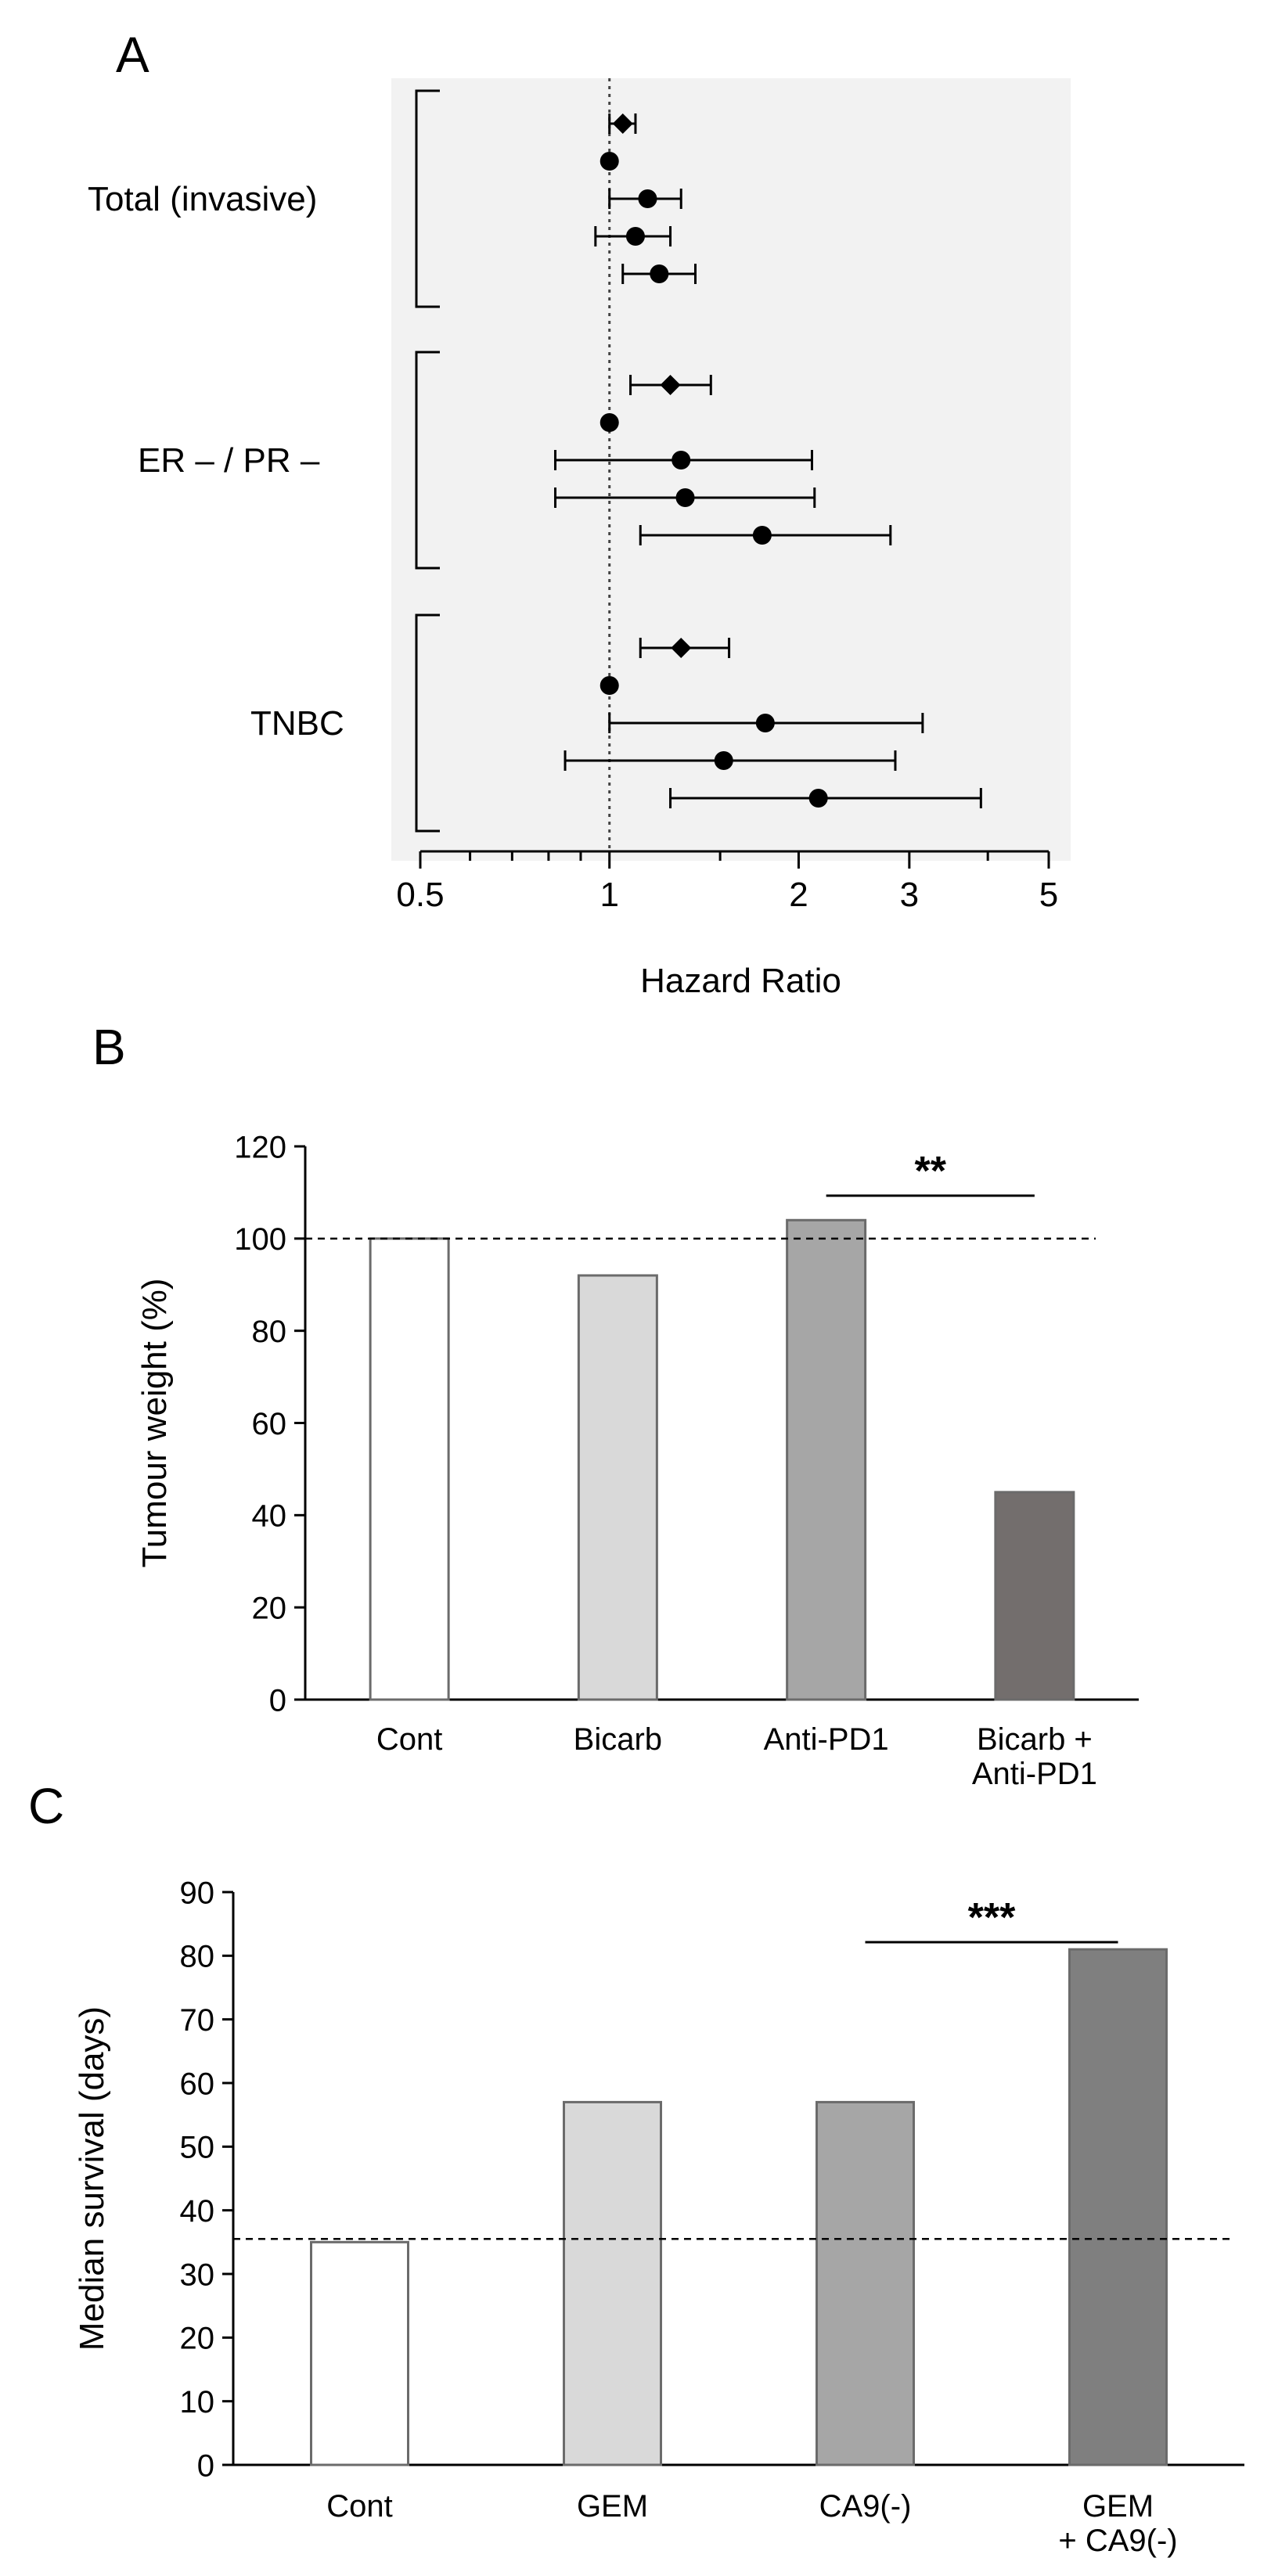 The image size is (1271, 2576). Describe the element at coordinates (799, 895) in the screenshot. I see `x-tick-label: 2` at that location.